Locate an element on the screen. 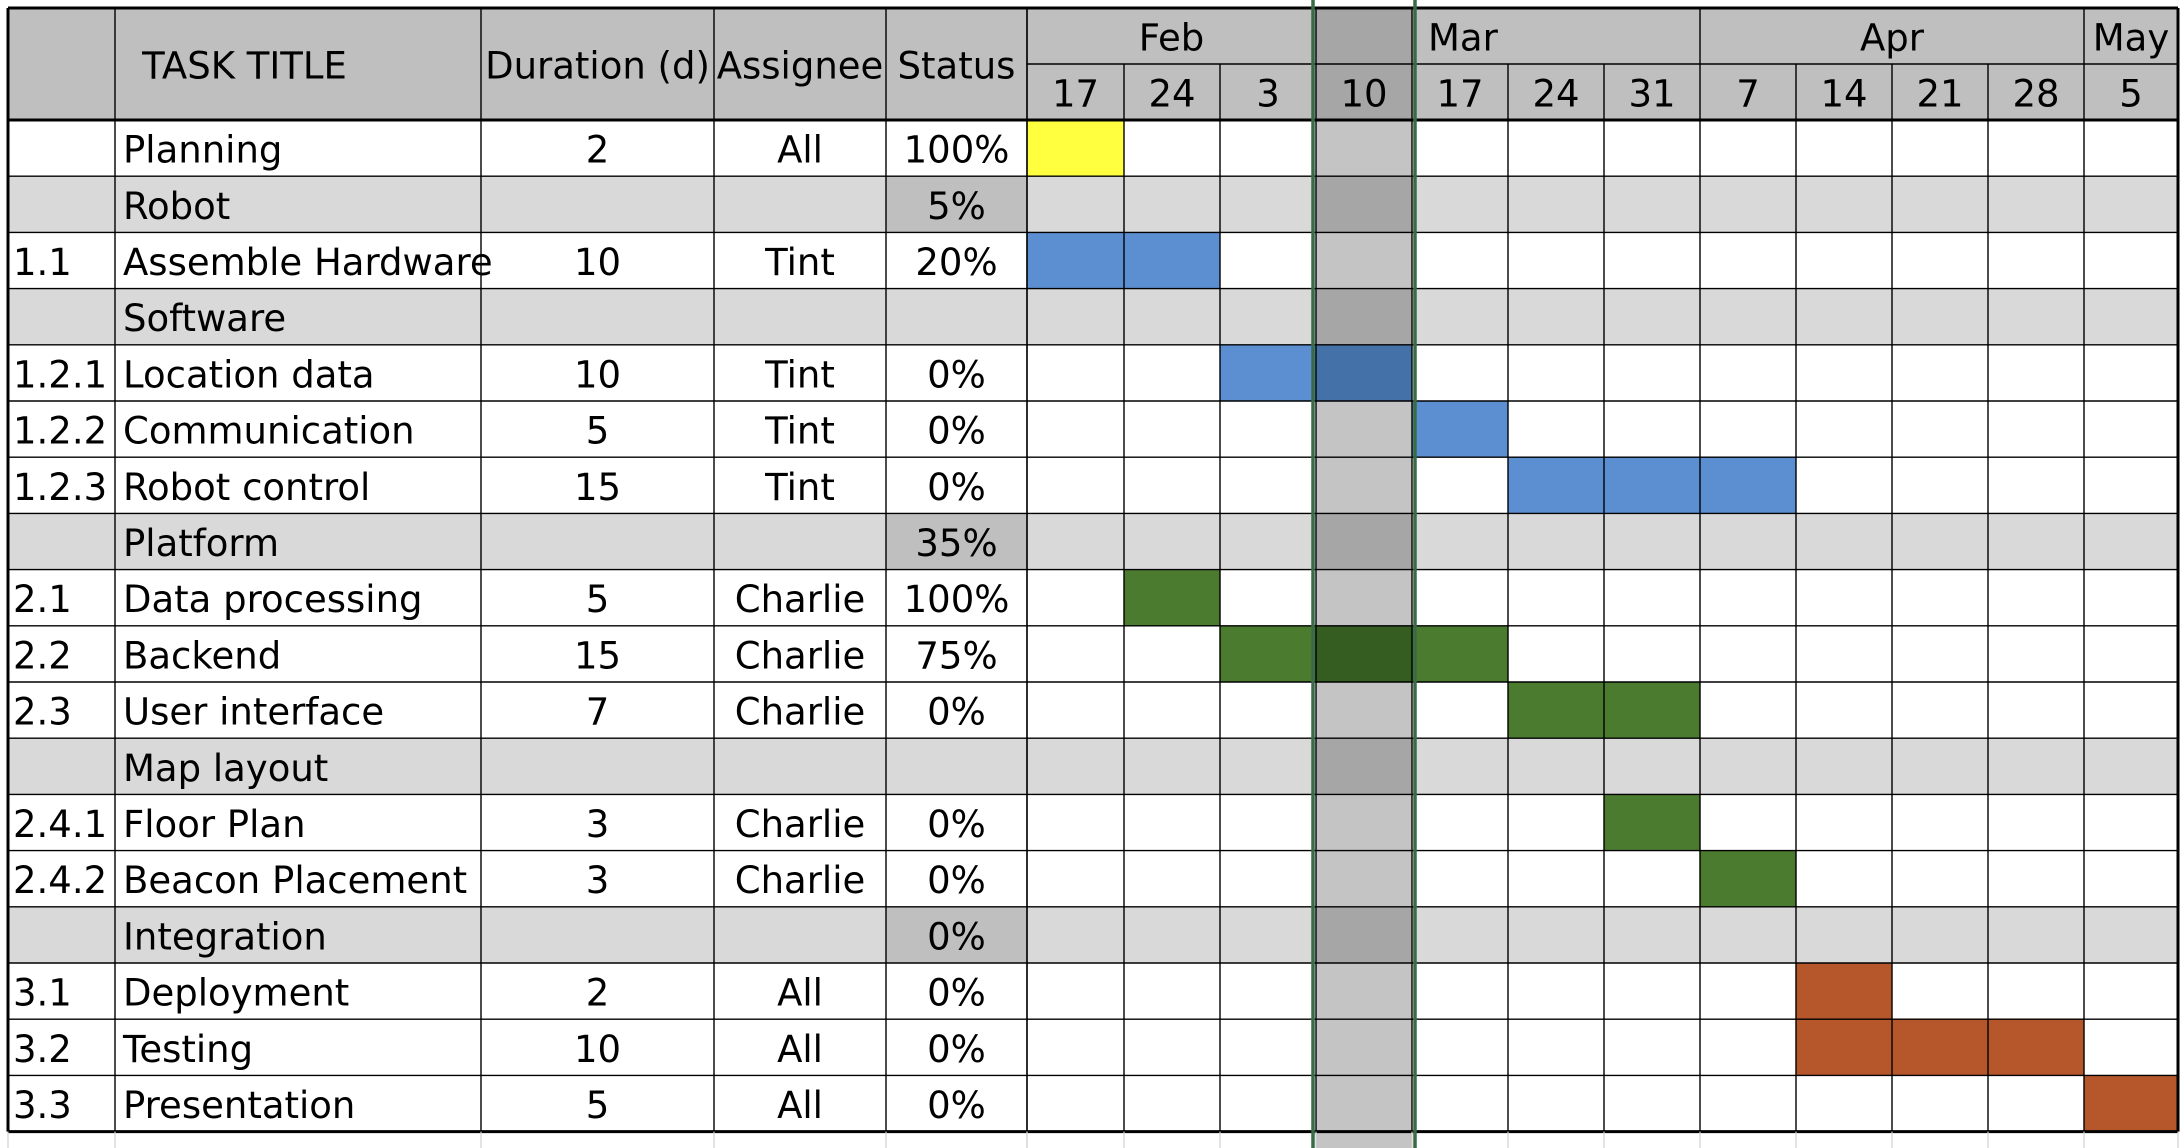  section-title: Platform is located at coordinates (201, 543).